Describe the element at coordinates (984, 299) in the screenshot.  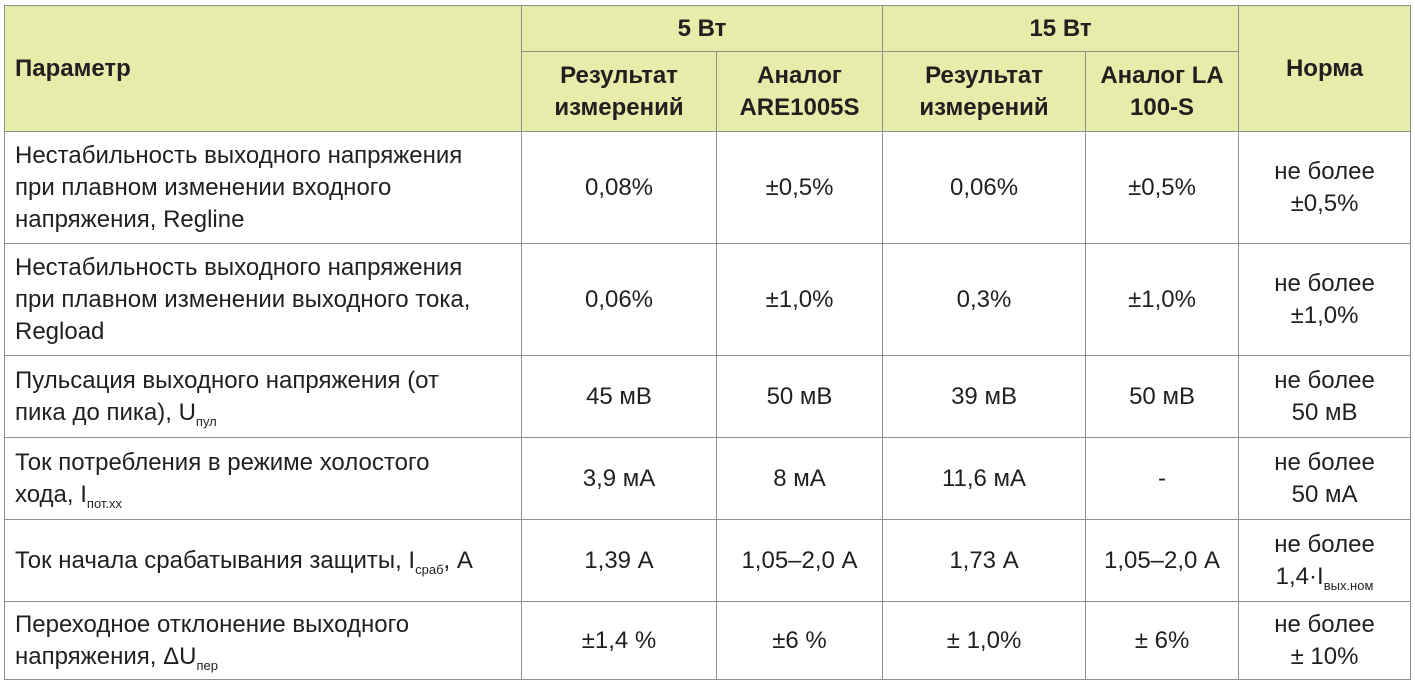
I see `result-15w-cell: 0,3%` at that location.